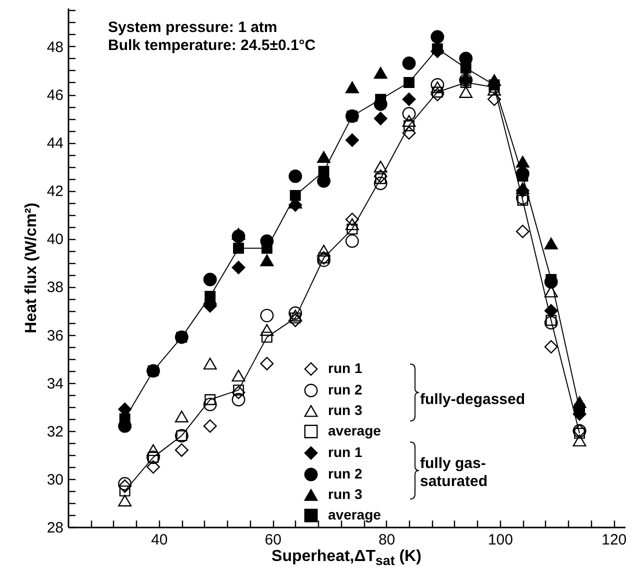 This screenshot has width=634, height=576. I want to click on y-tick-label: 30, so click(55, 479).